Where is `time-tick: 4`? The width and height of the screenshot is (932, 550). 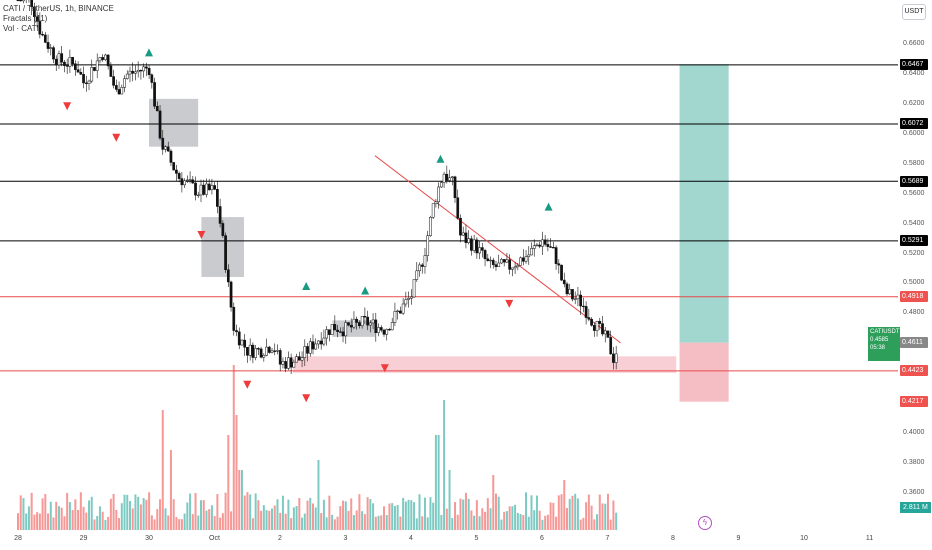
time-tick: 4 is located at coordinates (411, 538).